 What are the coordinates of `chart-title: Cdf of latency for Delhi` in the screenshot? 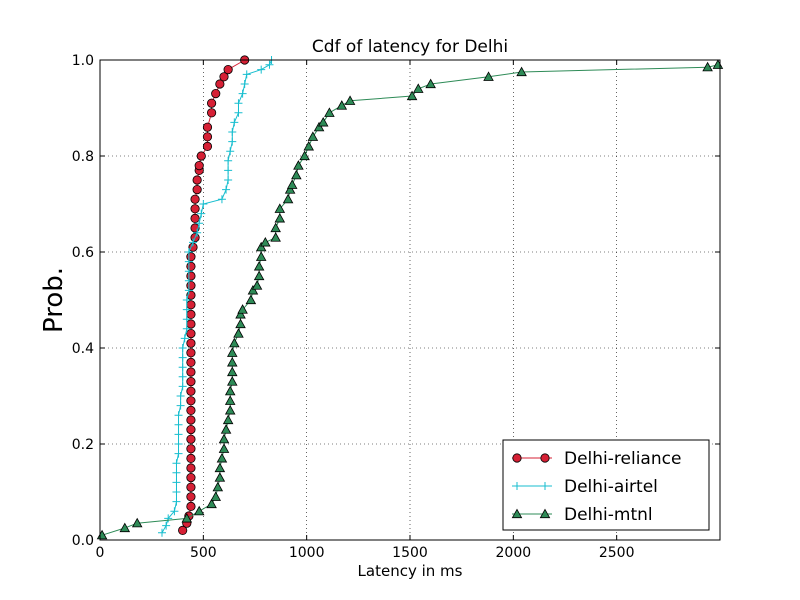 It's located at (410, 47).